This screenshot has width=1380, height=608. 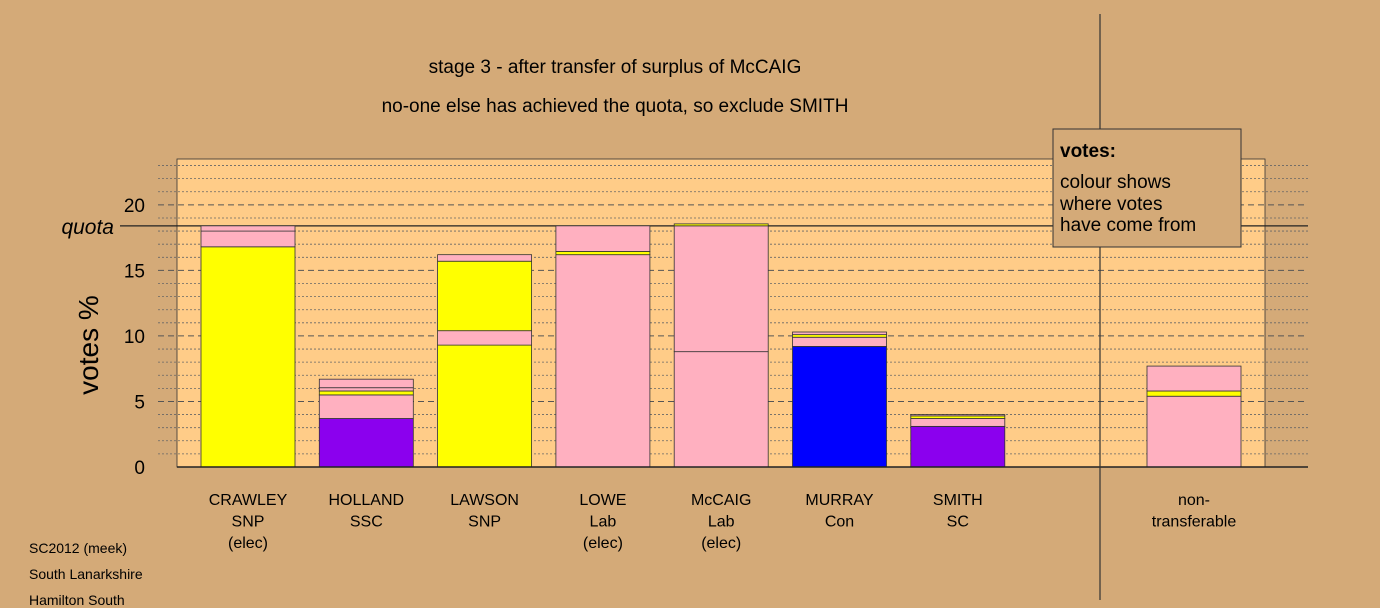 What do you see at coordinates (1110, 204) in the screenshot?
I see `legend-line: where votes` at bounding box center [1110, 204].